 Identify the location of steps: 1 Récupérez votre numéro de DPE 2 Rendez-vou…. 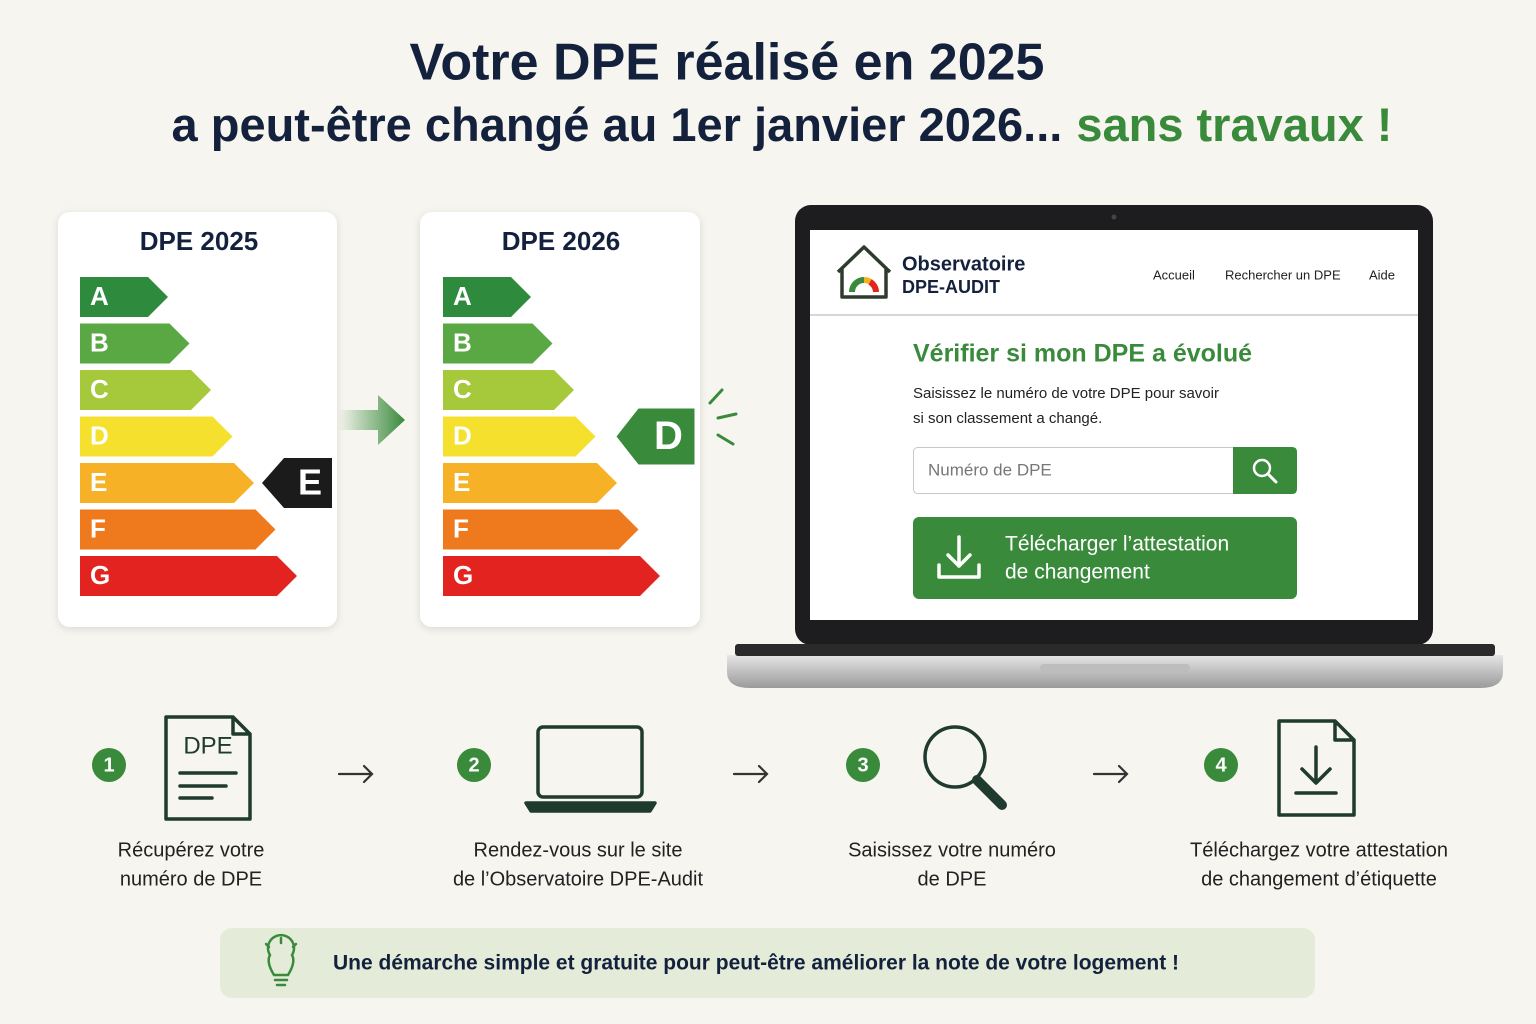
(770, 819).